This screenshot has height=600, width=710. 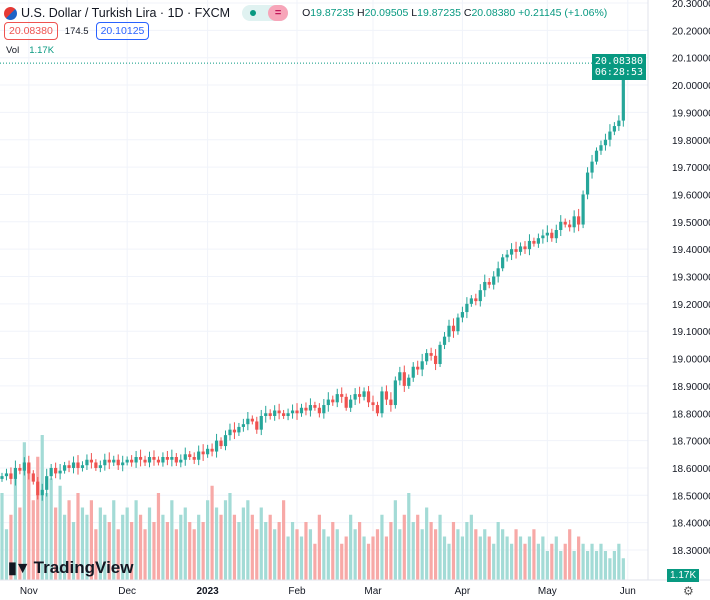 What do you see at coordinates (691, 141) in the screenshot?
I see `price-tick-label: 19.80000` at bounding box center [691, 141].